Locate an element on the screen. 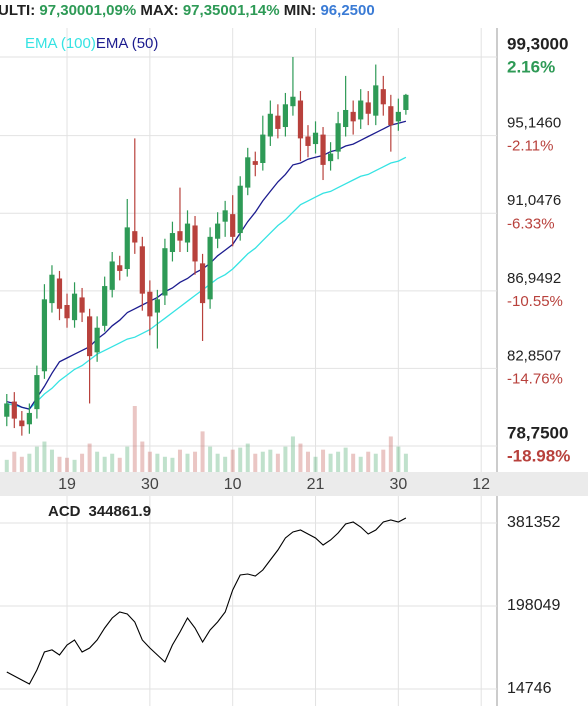 Image resolution: width=588 pixels, height=706 pixels. y2-tick-label: -18.98% is located at coordinates (538, 456).